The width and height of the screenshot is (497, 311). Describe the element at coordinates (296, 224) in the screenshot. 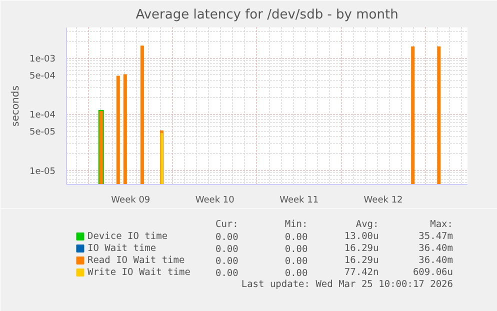

I see `text: Min:` at that location.